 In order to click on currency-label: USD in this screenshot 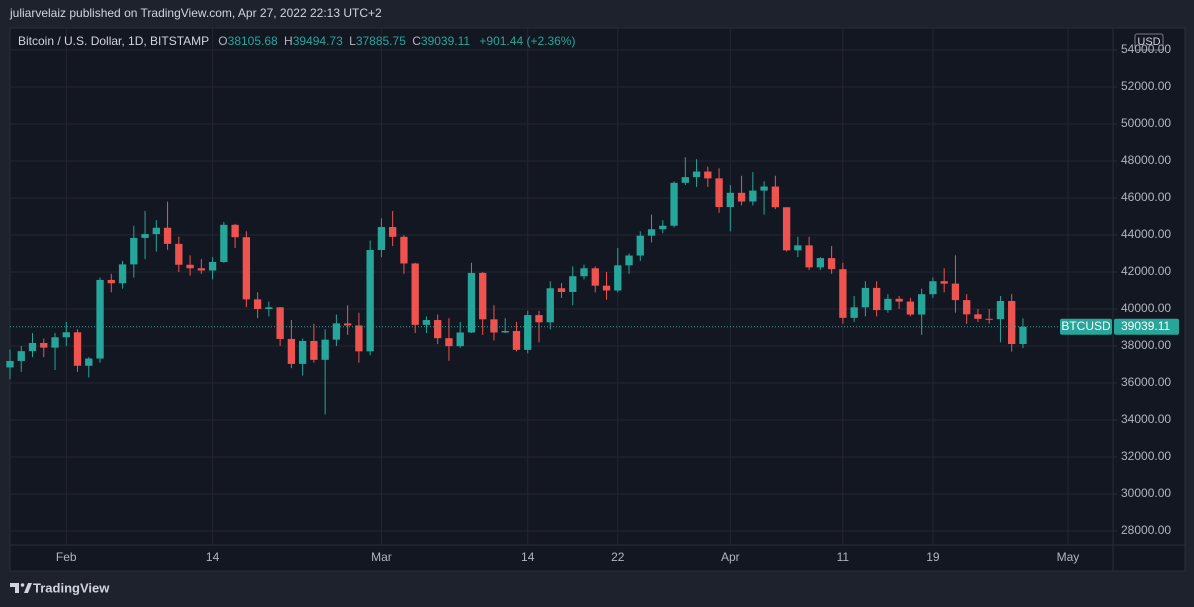, I will do `click(1148, 42)`.